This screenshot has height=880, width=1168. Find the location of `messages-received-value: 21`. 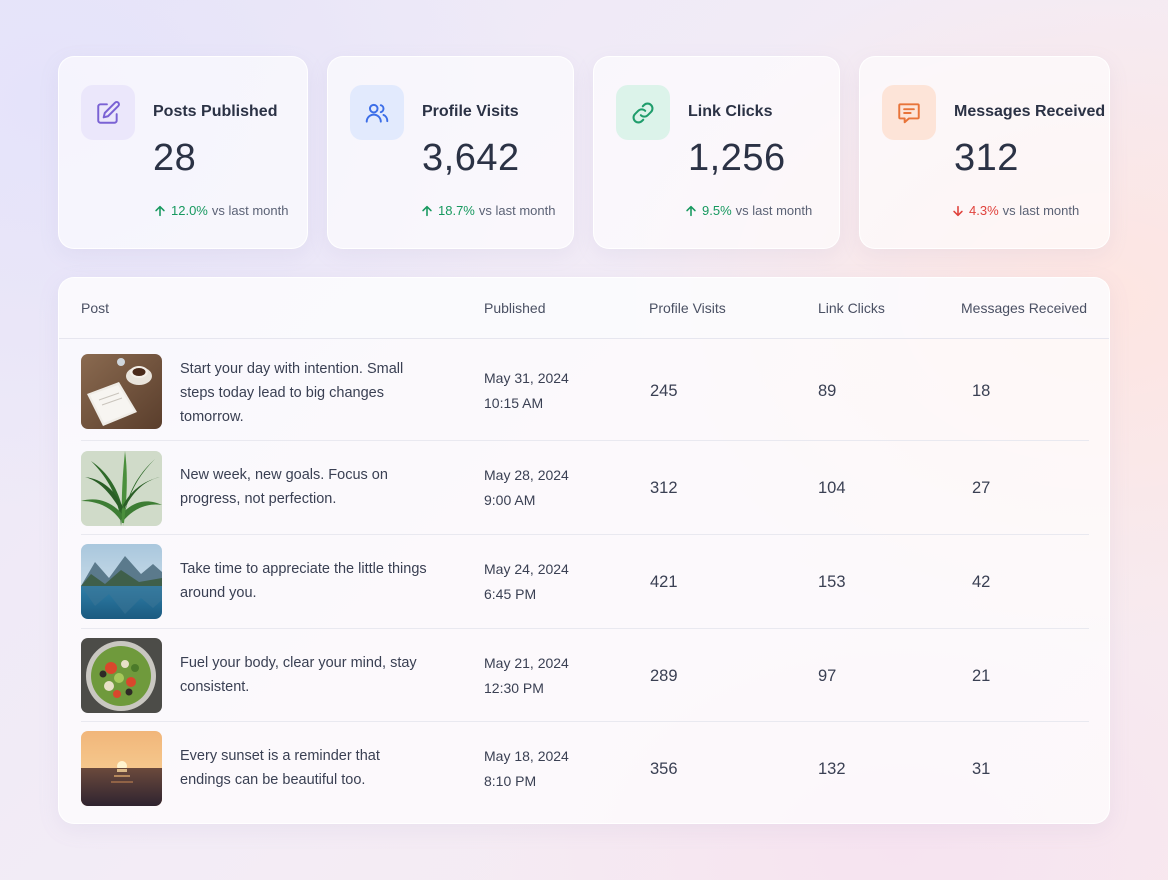

messages-received-value: 21 is located at coordinates (981, 676).